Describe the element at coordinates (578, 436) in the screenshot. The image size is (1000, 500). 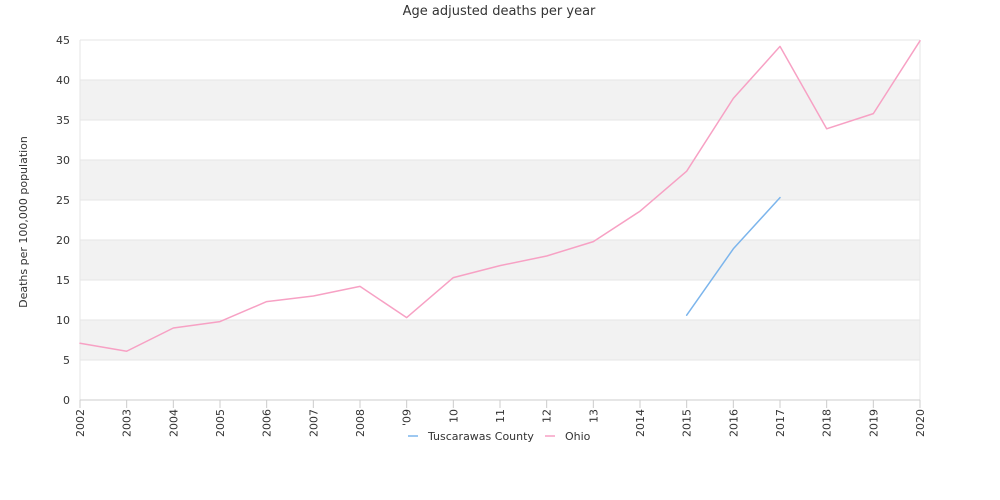
I see `legend-label: Ohio` at that location.